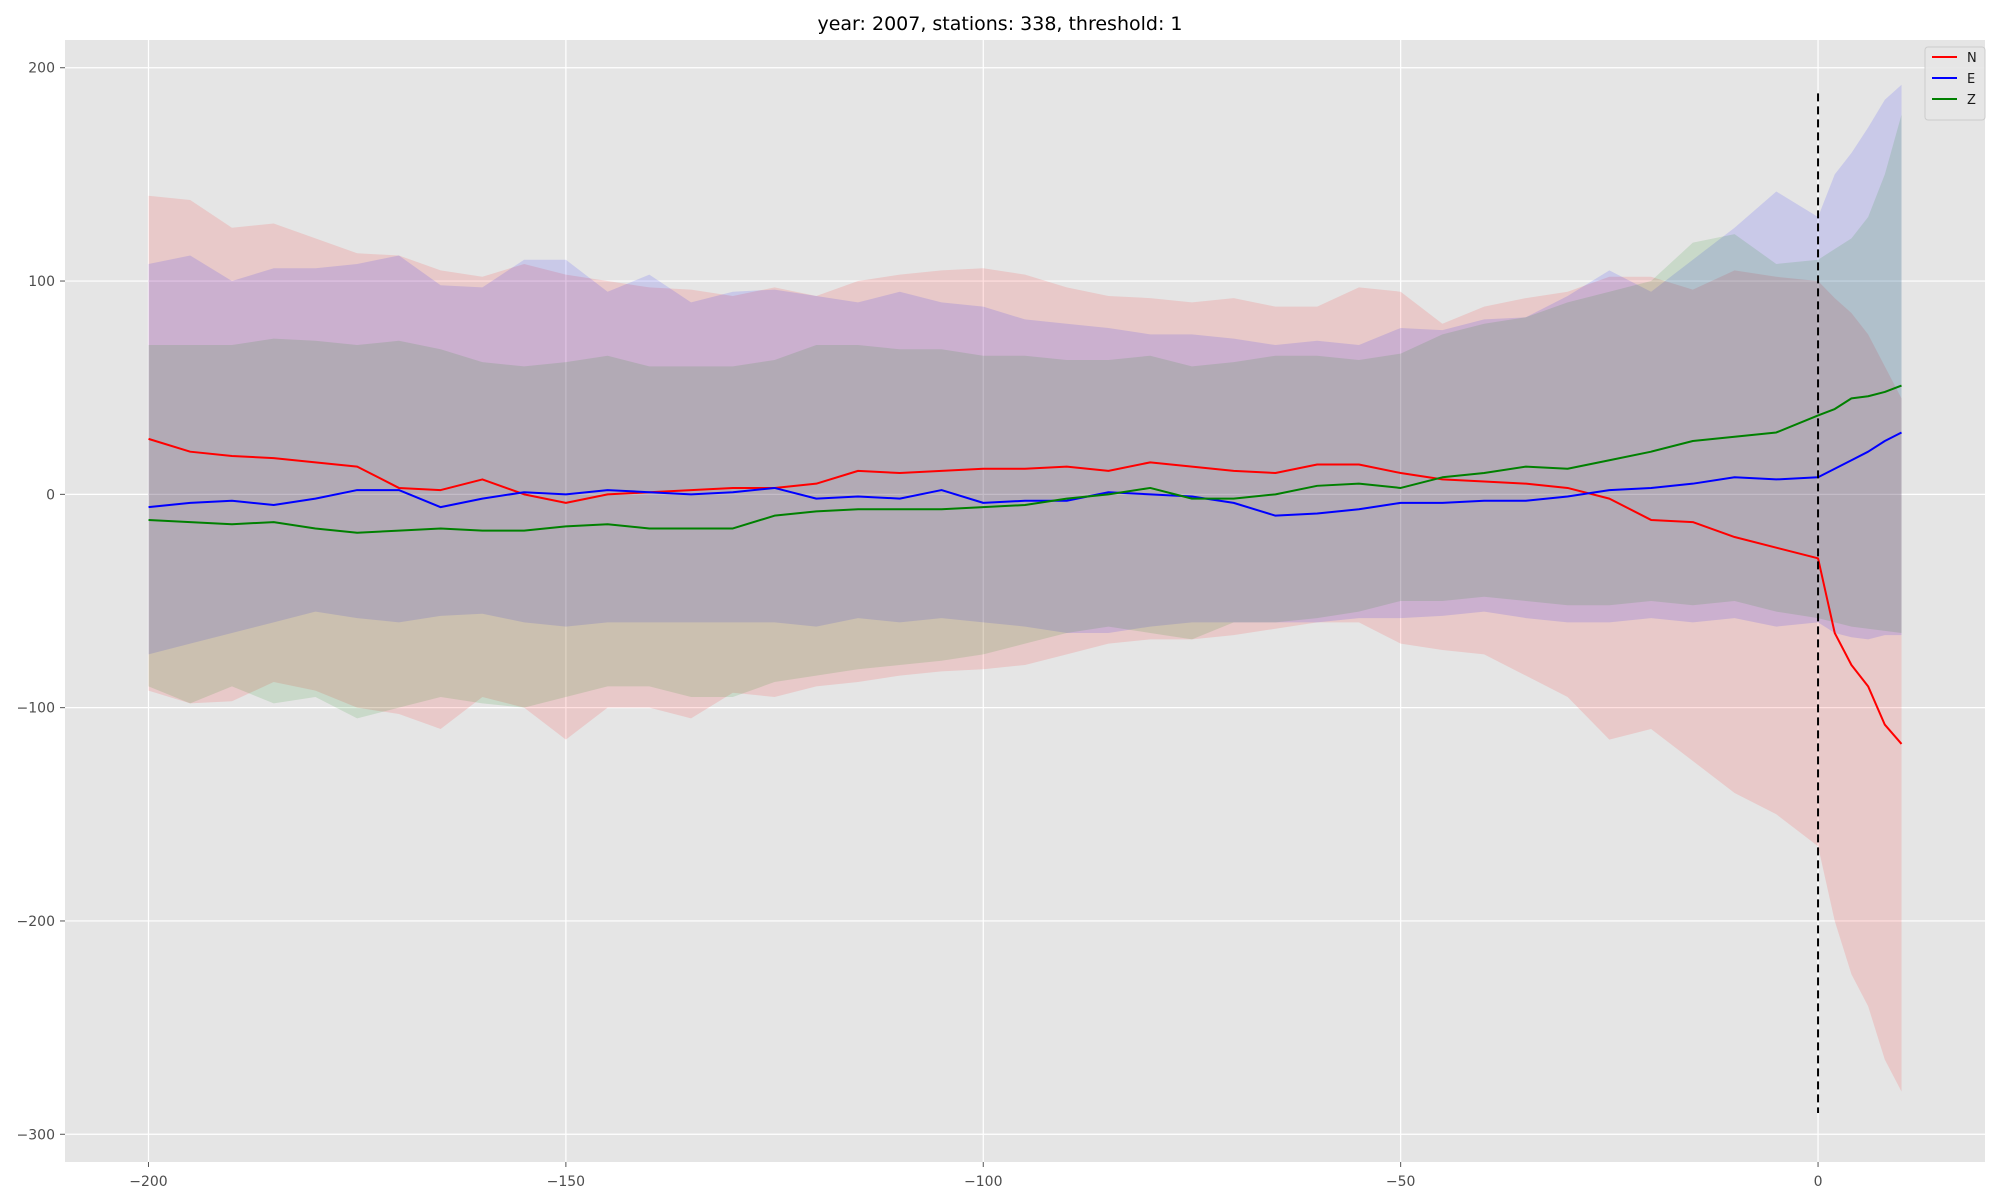 The image size is (2000, 1200). What do you see at coordinates (1972, 58) in the screenshot?
I see `legend-label-N: N` at bounding box center [1972, 58].